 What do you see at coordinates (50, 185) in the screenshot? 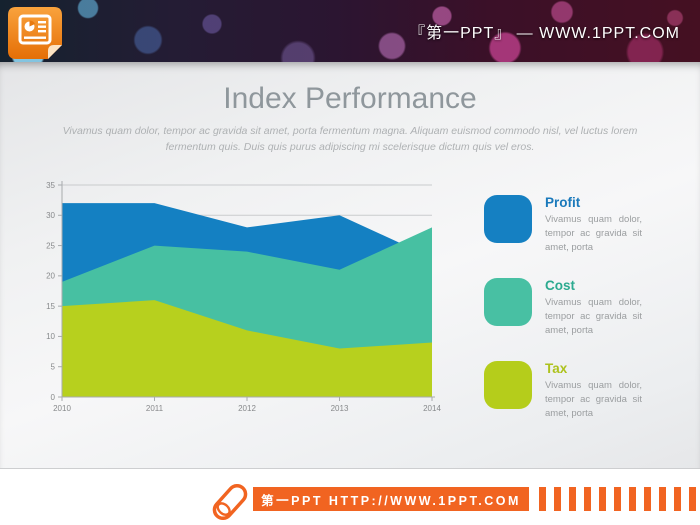
I see `svg-text: 35` at bounding box center [50, 185].